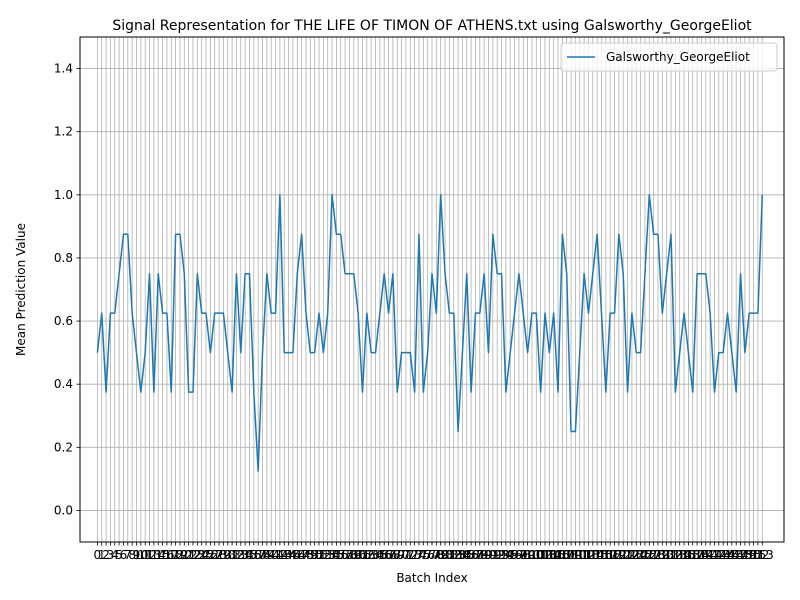 The image size is (800, 600). I want to click on x-tick-label: 117, so click(605, 555).